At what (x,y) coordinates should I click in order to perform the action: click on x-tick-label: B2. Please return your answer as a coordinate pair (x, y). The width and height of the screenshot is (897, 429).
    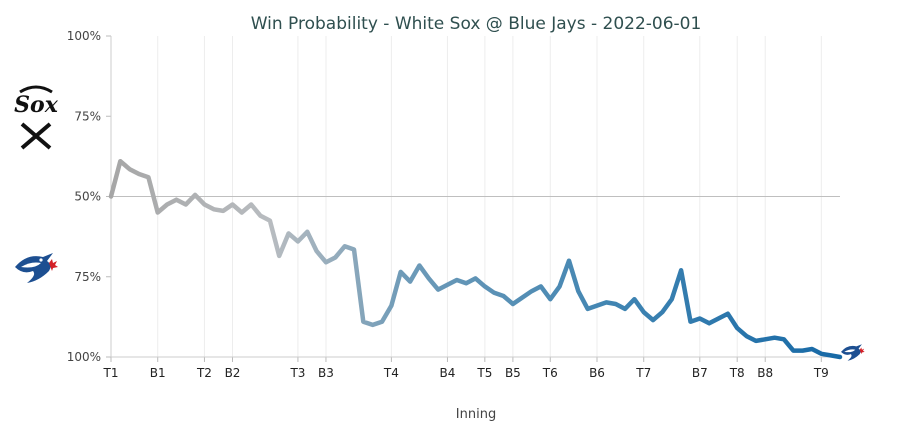
    Looking at the image, I should click on (233, 373).